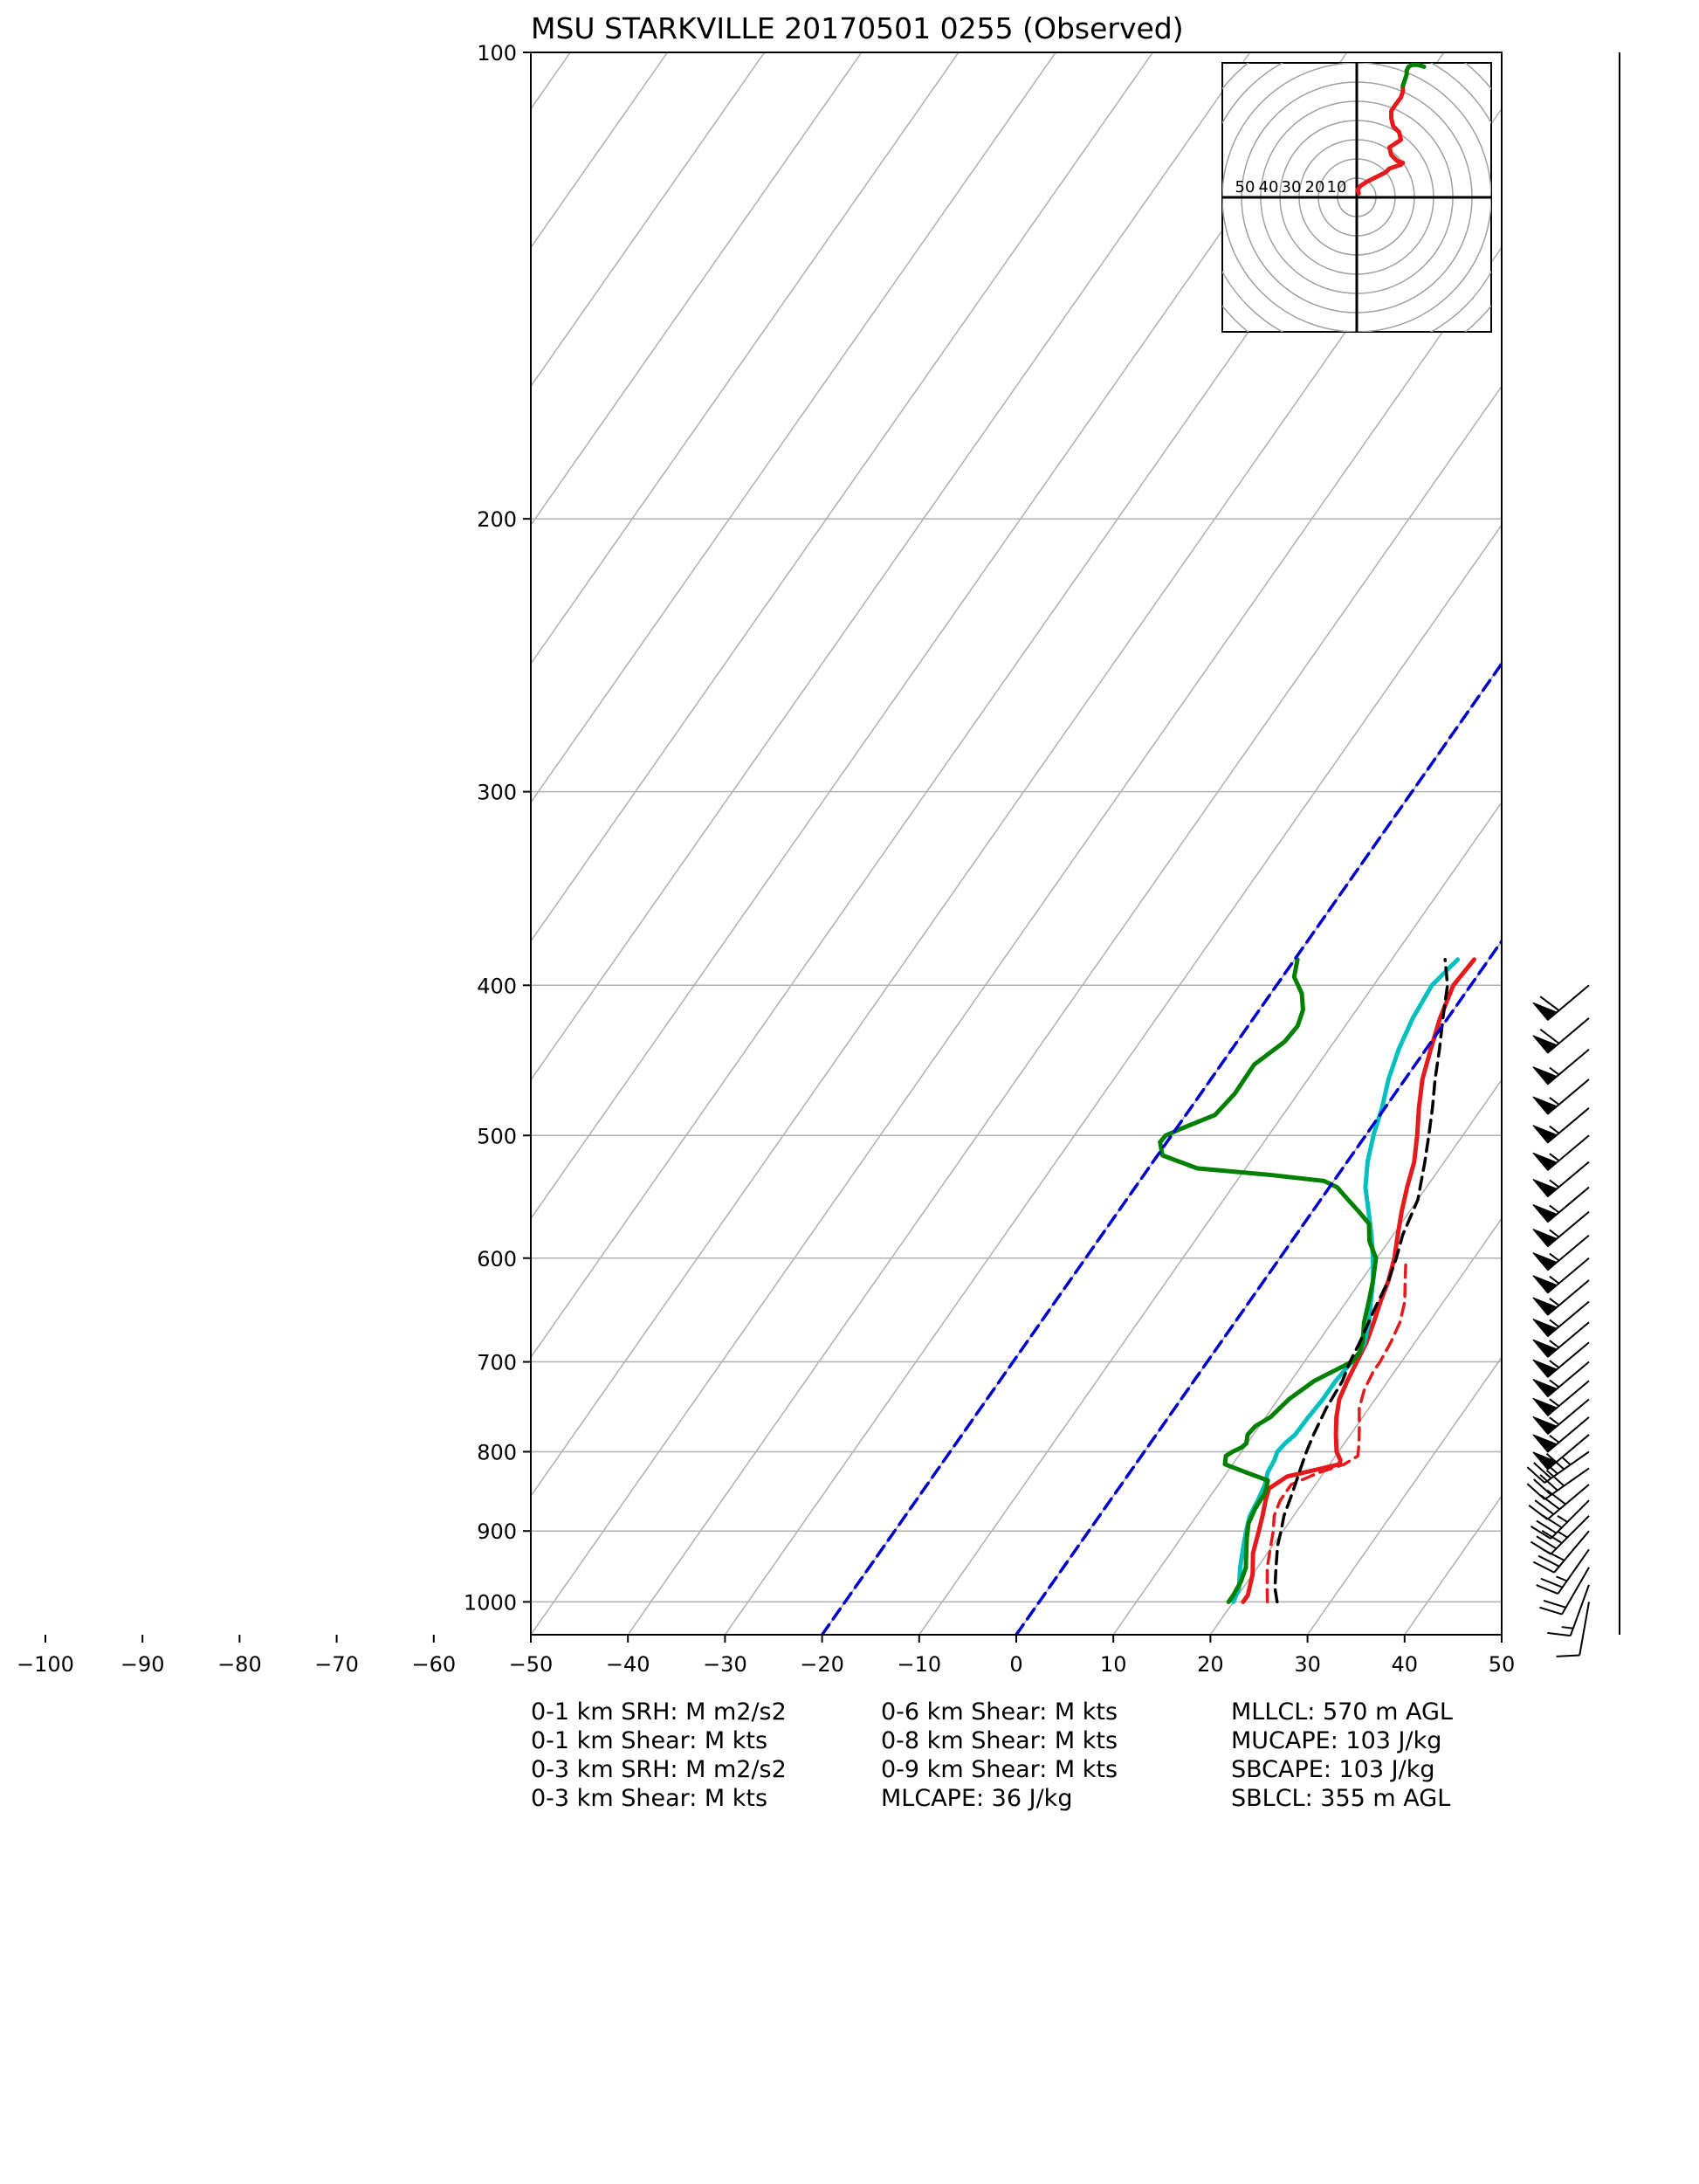  I want to click on hodograph: 50 40 30 20 10, so click(1356, 197).